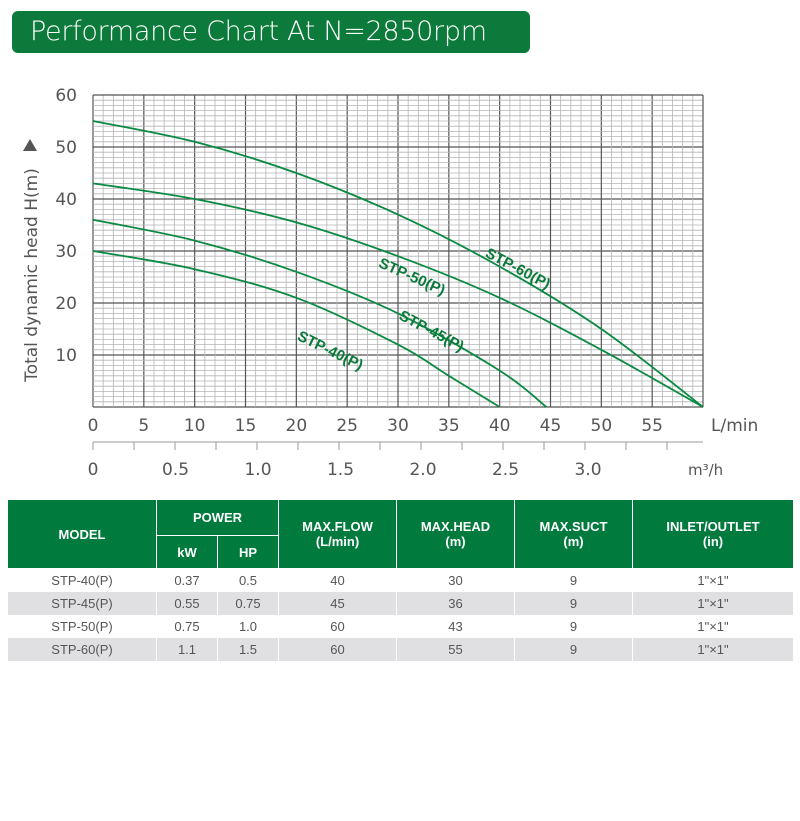 This screenshot has width=800, height=821. Describe the element at coordinates (455, 580) in the screenshot. I see `table-cell: 30` at that location.